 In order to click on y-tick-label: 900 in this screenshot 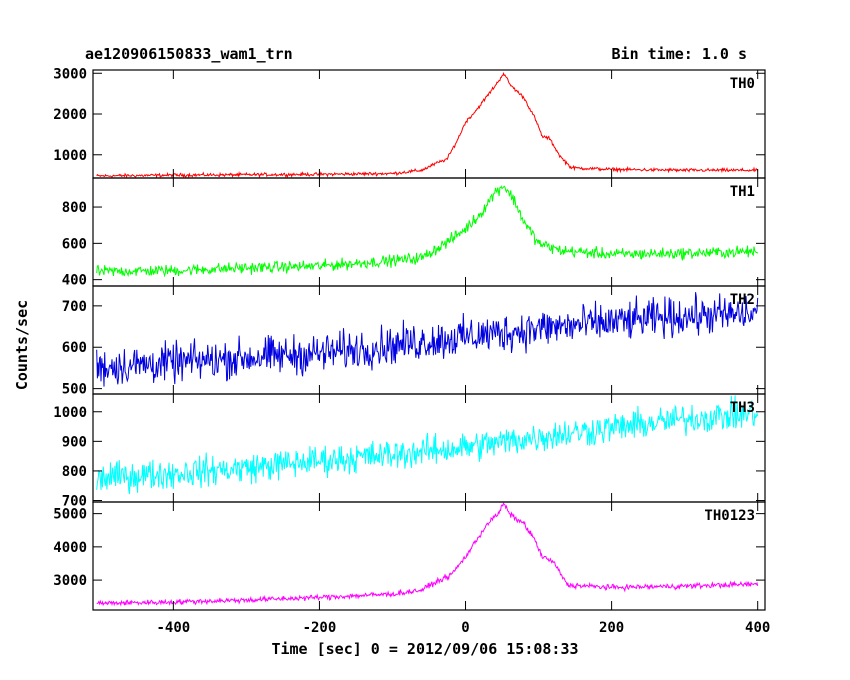, I will do `click(74, 442)`.